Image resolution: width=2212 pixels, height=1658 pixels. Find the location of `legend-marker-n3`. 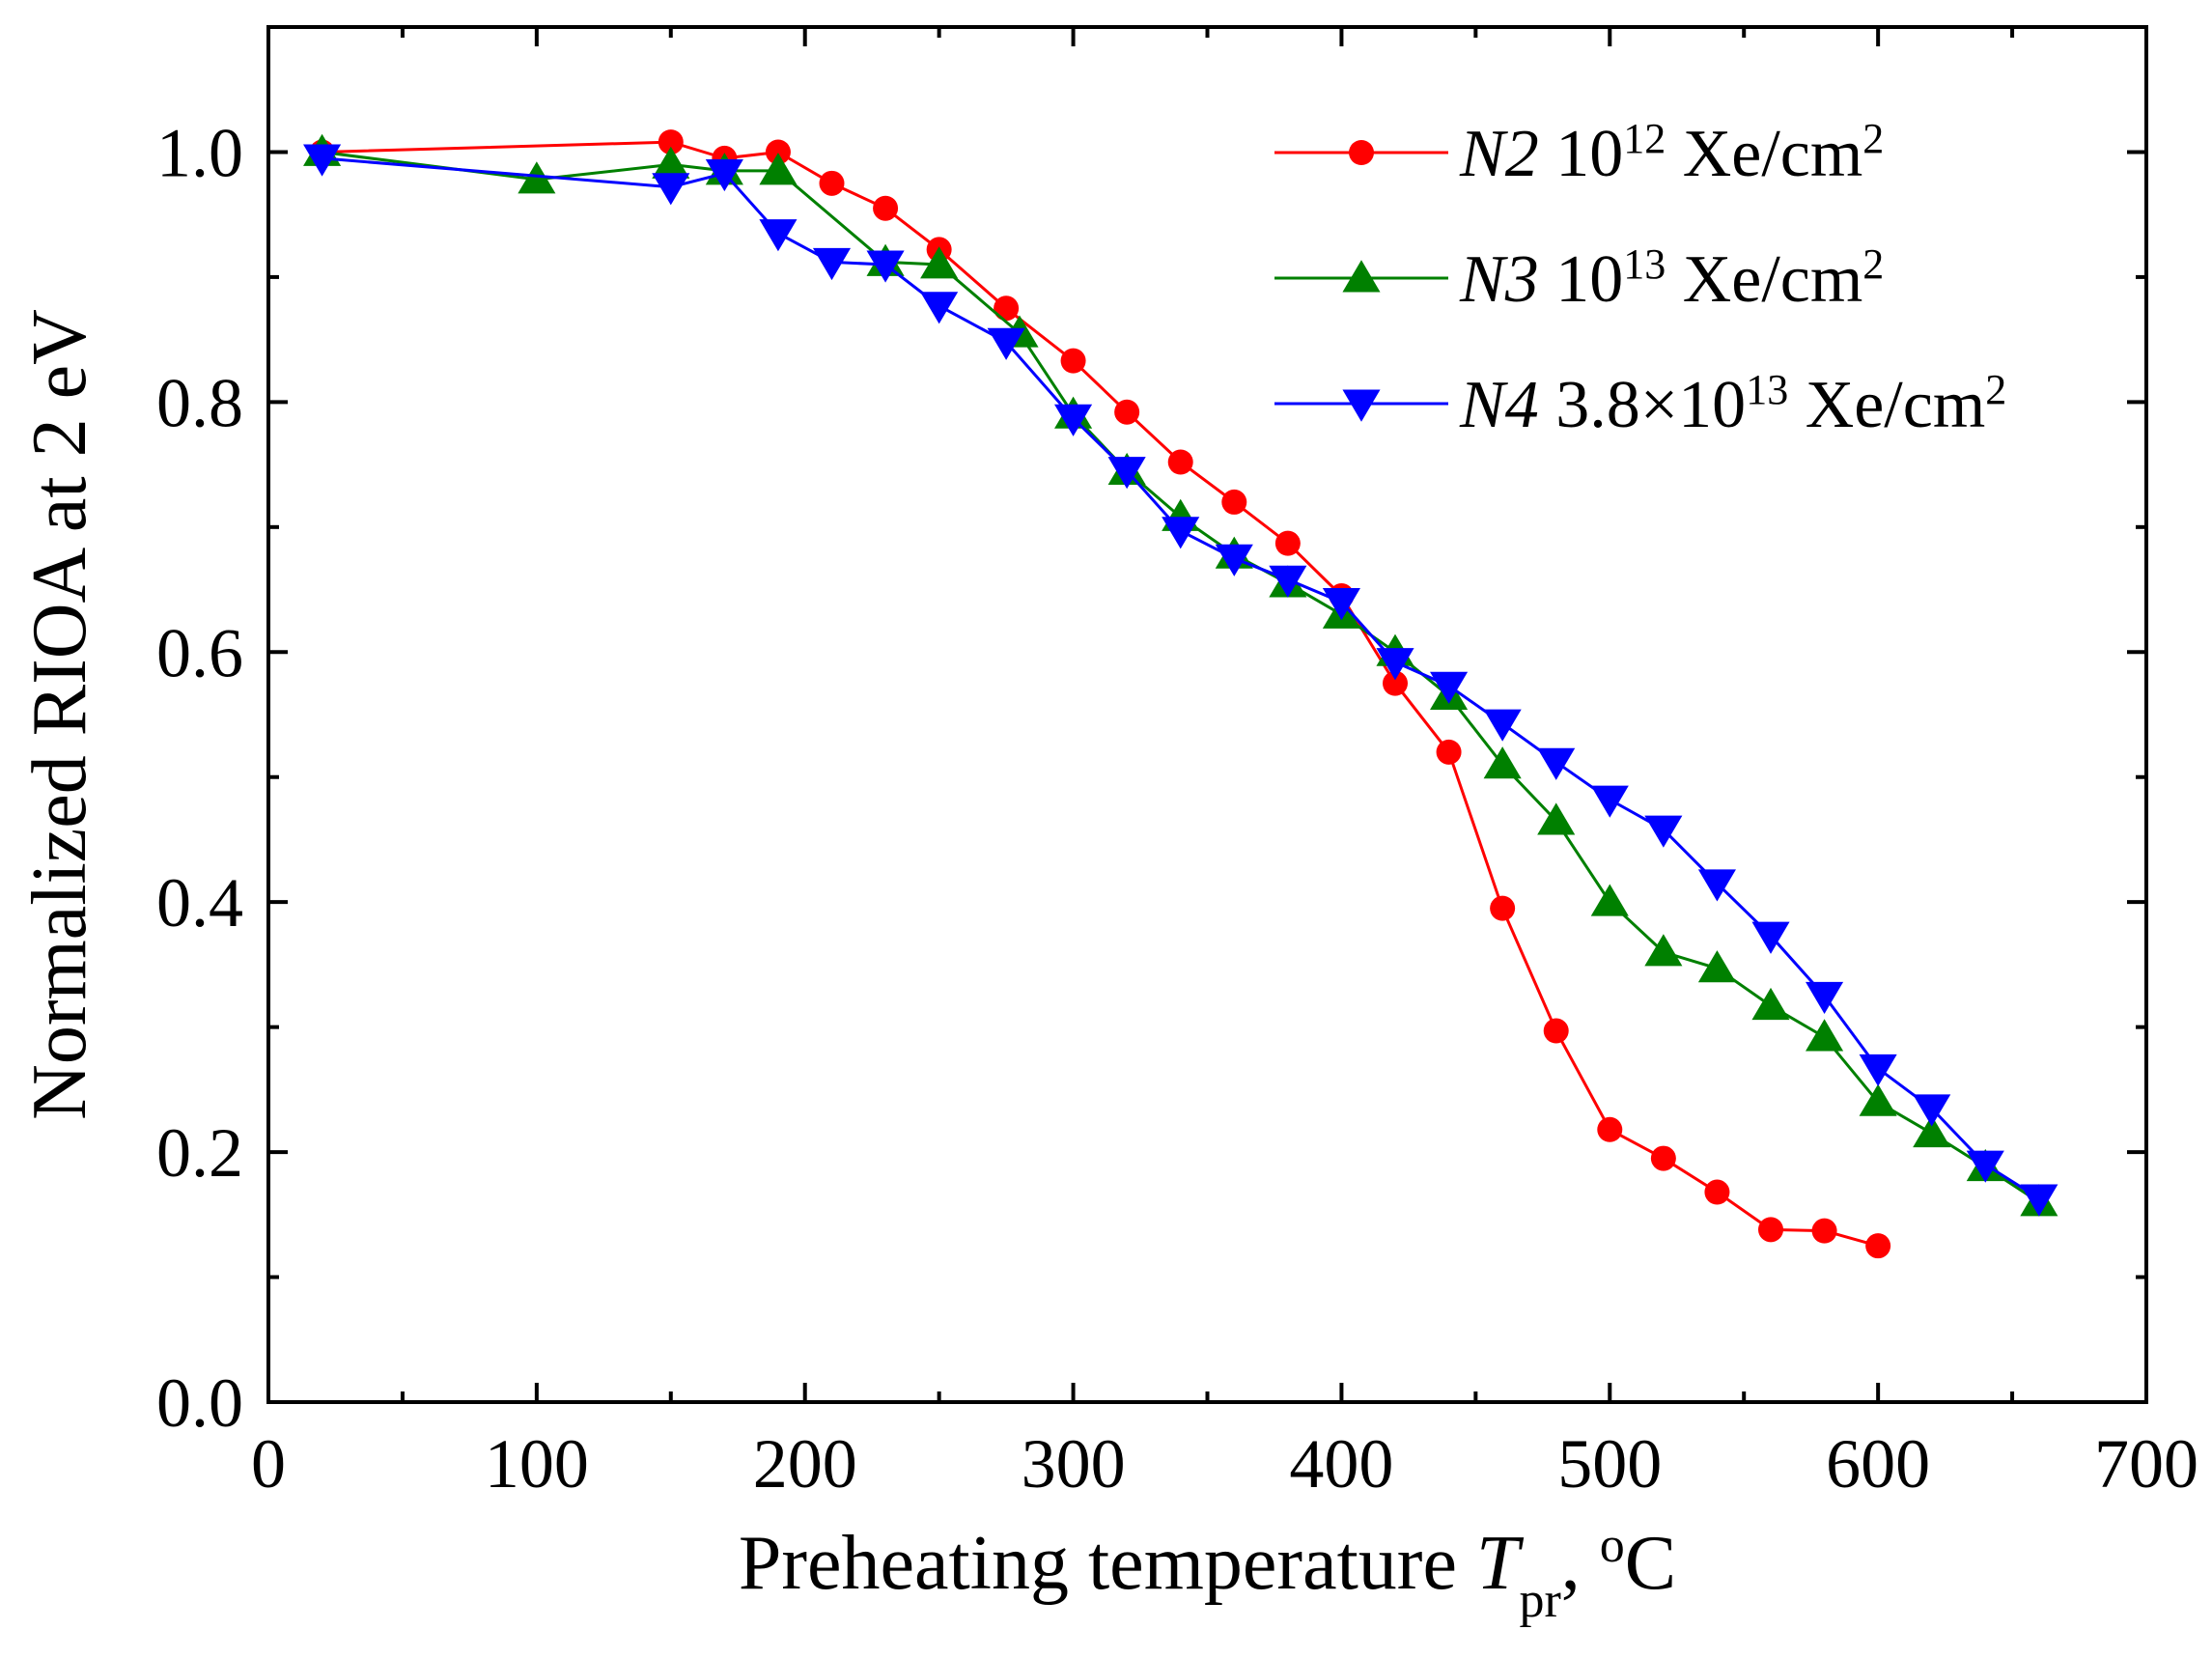

legend-marker-n3 is located at coordinates (1362, 276).